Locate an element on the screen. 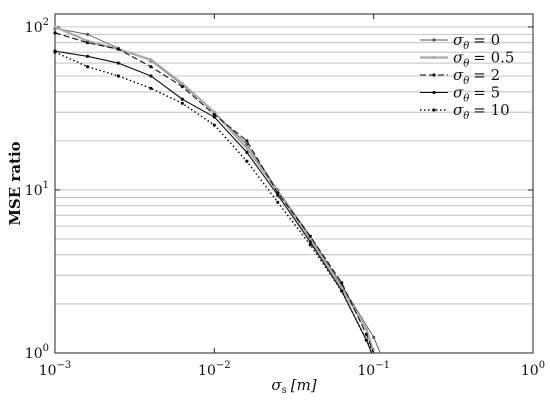  legend-entry: σθ = 2 is located at coordinates (460, 76).